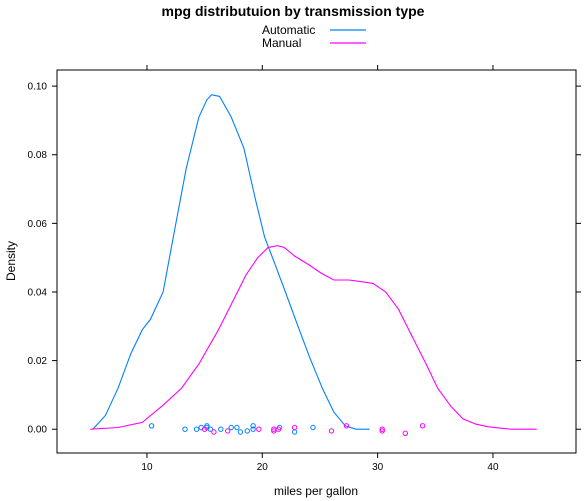 Image resolution: width=585 pixels, height=501 pixels. I want to click on x-tick-label-3: 40, so click(493, 467).